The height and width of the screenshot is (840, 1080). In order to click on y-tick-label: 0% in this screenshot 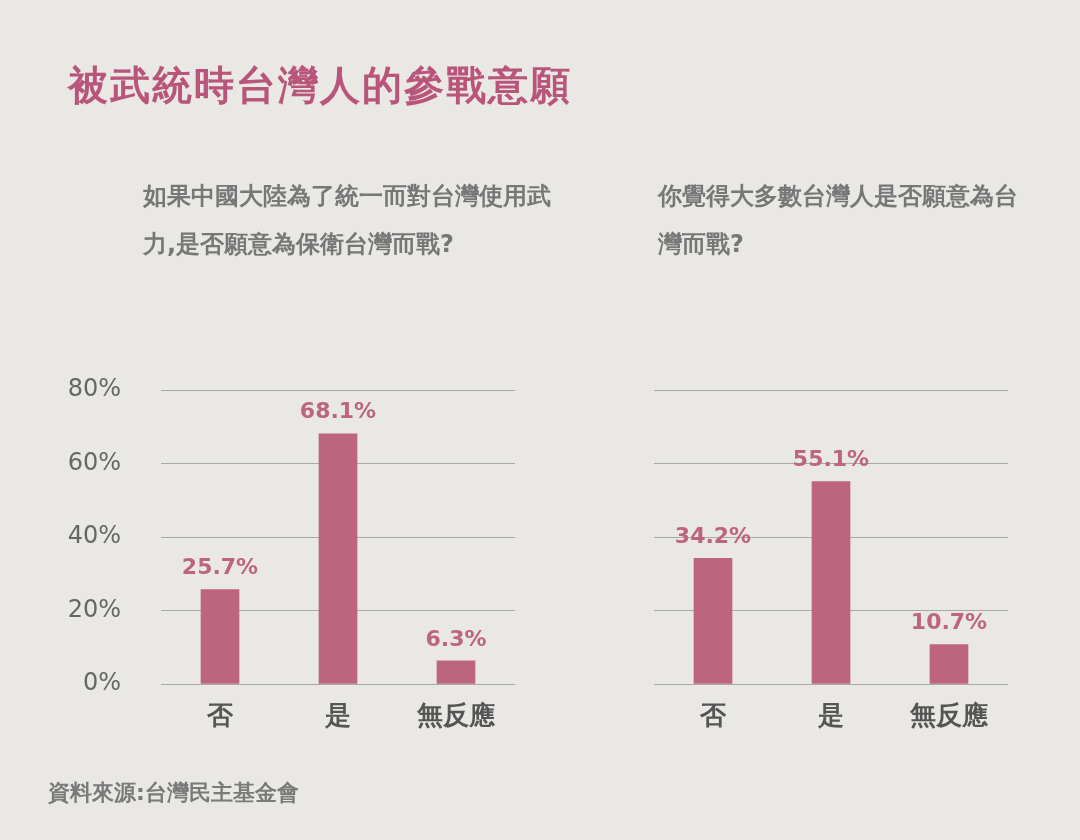, I will do `click(101, 682)`.